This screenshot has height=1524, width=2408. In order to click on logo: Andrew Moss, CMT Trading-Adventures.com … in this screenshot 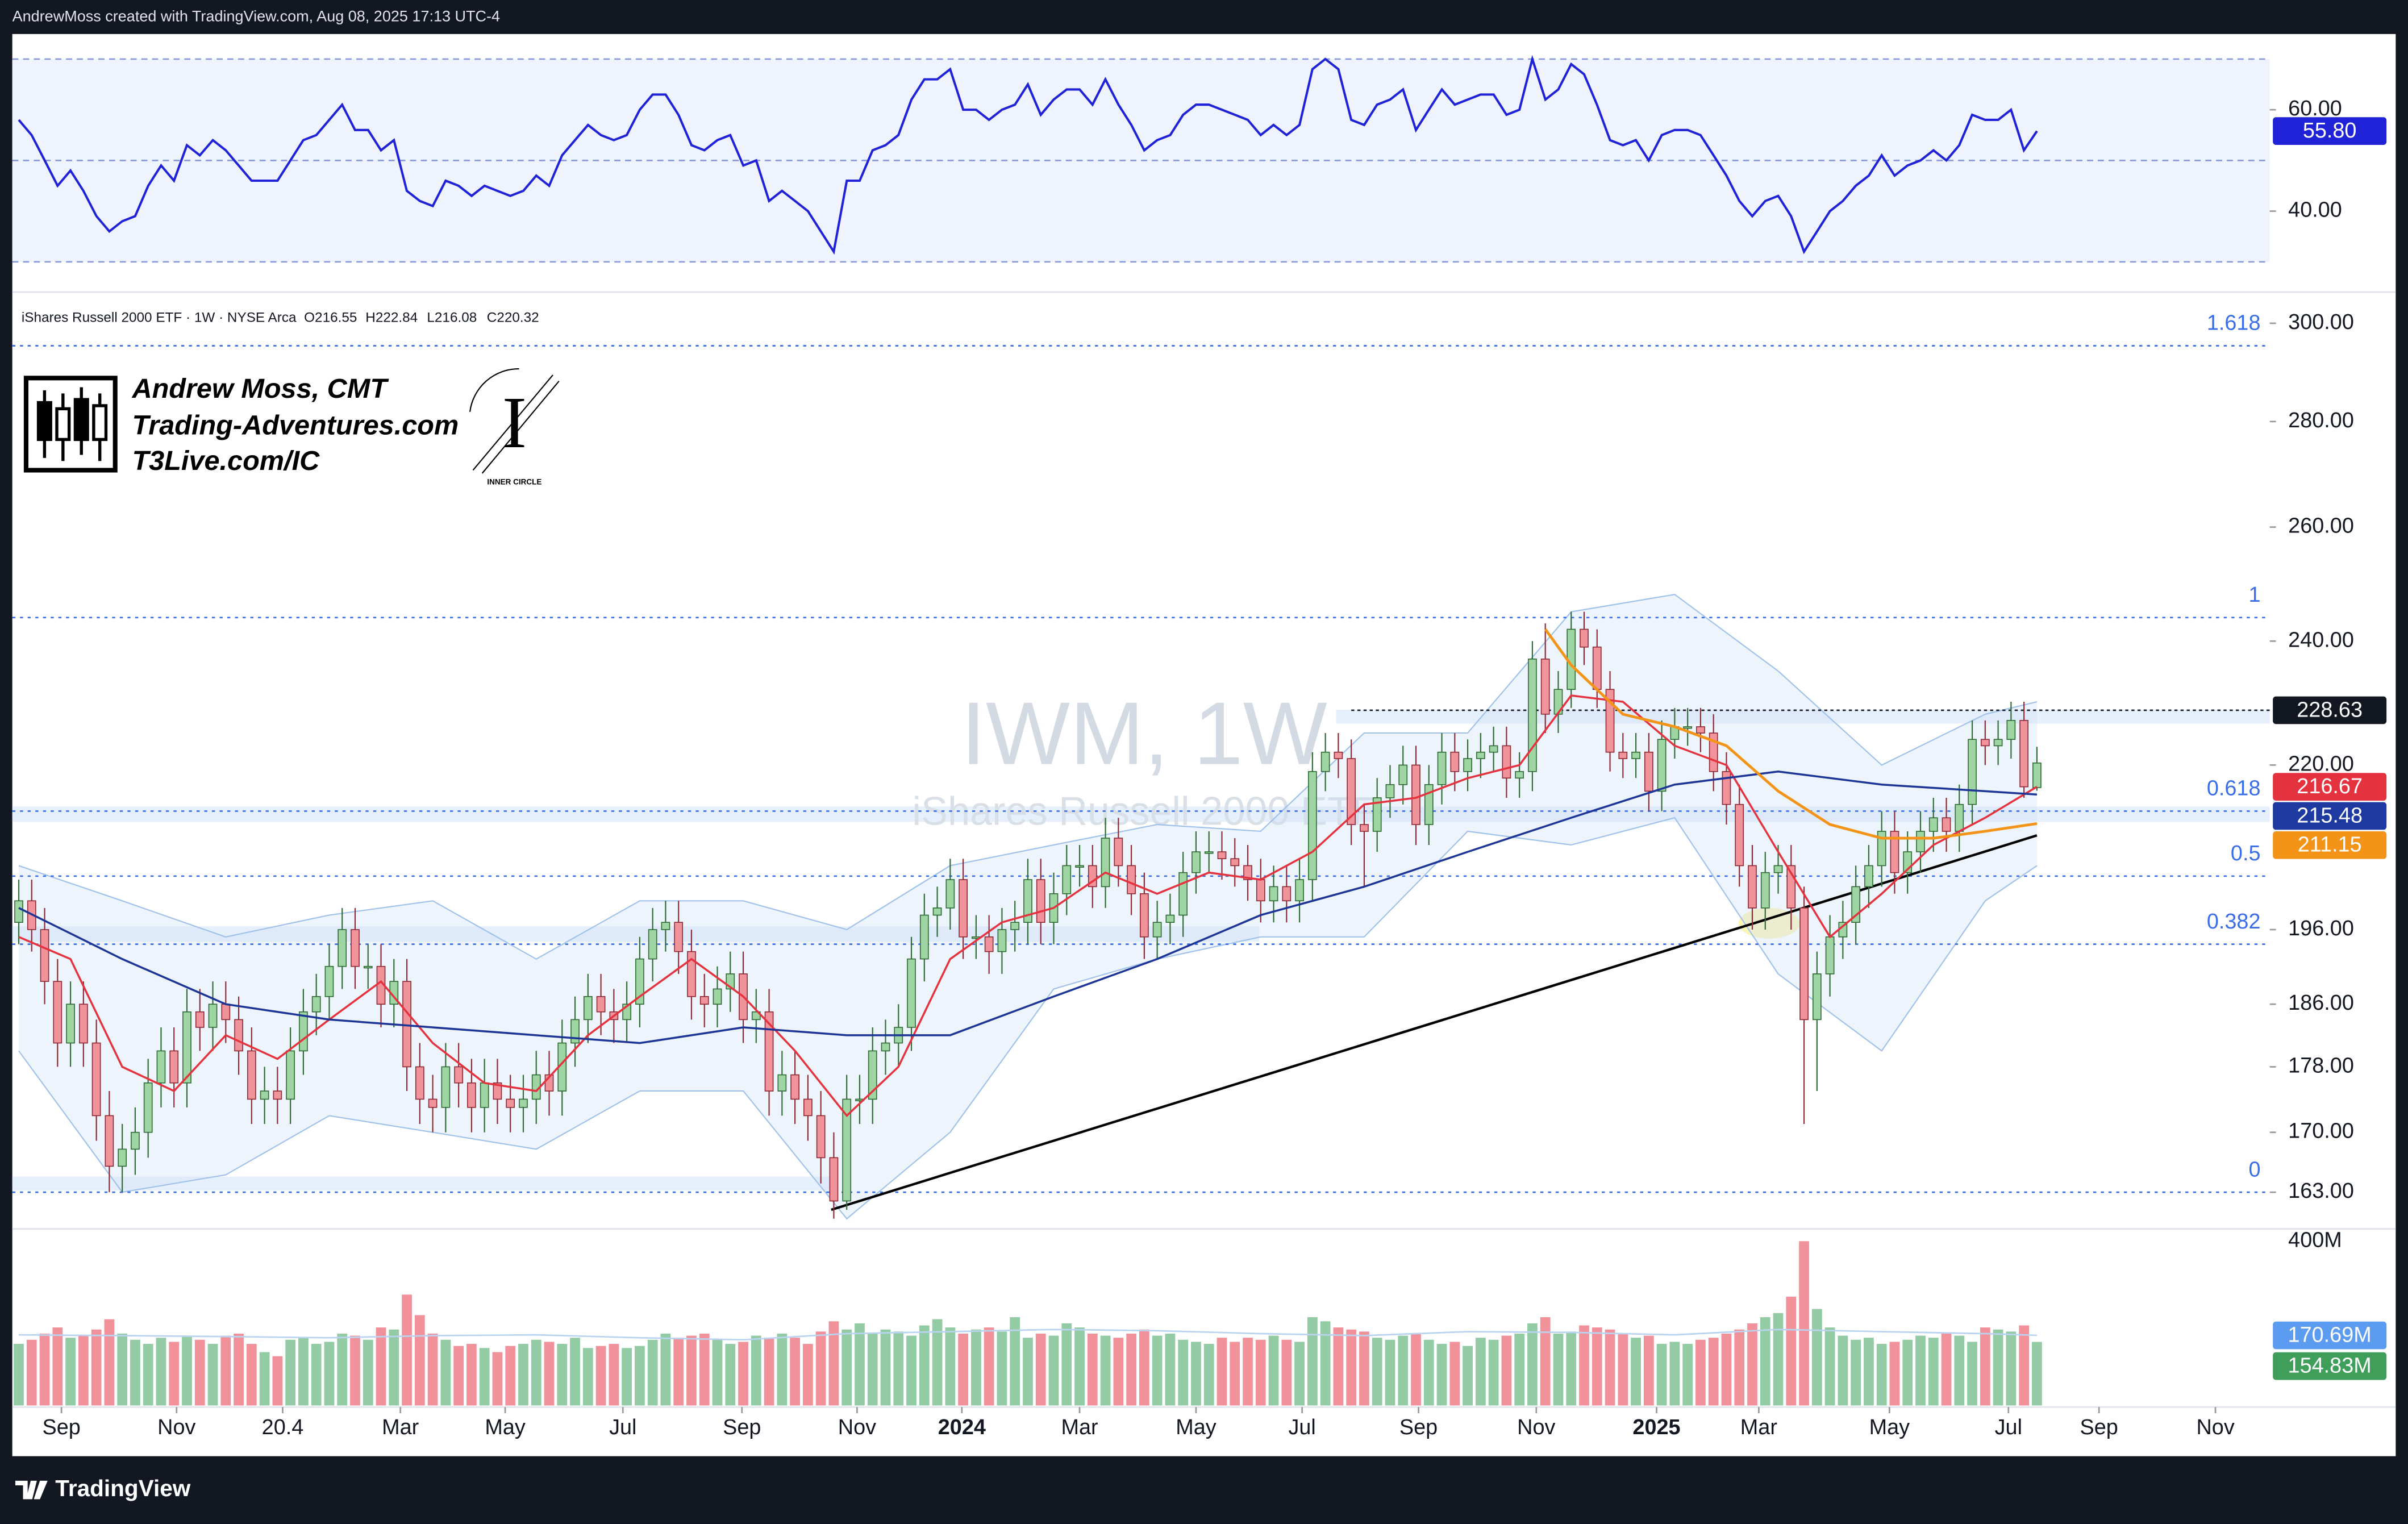, I will do `click(291, 427)`.